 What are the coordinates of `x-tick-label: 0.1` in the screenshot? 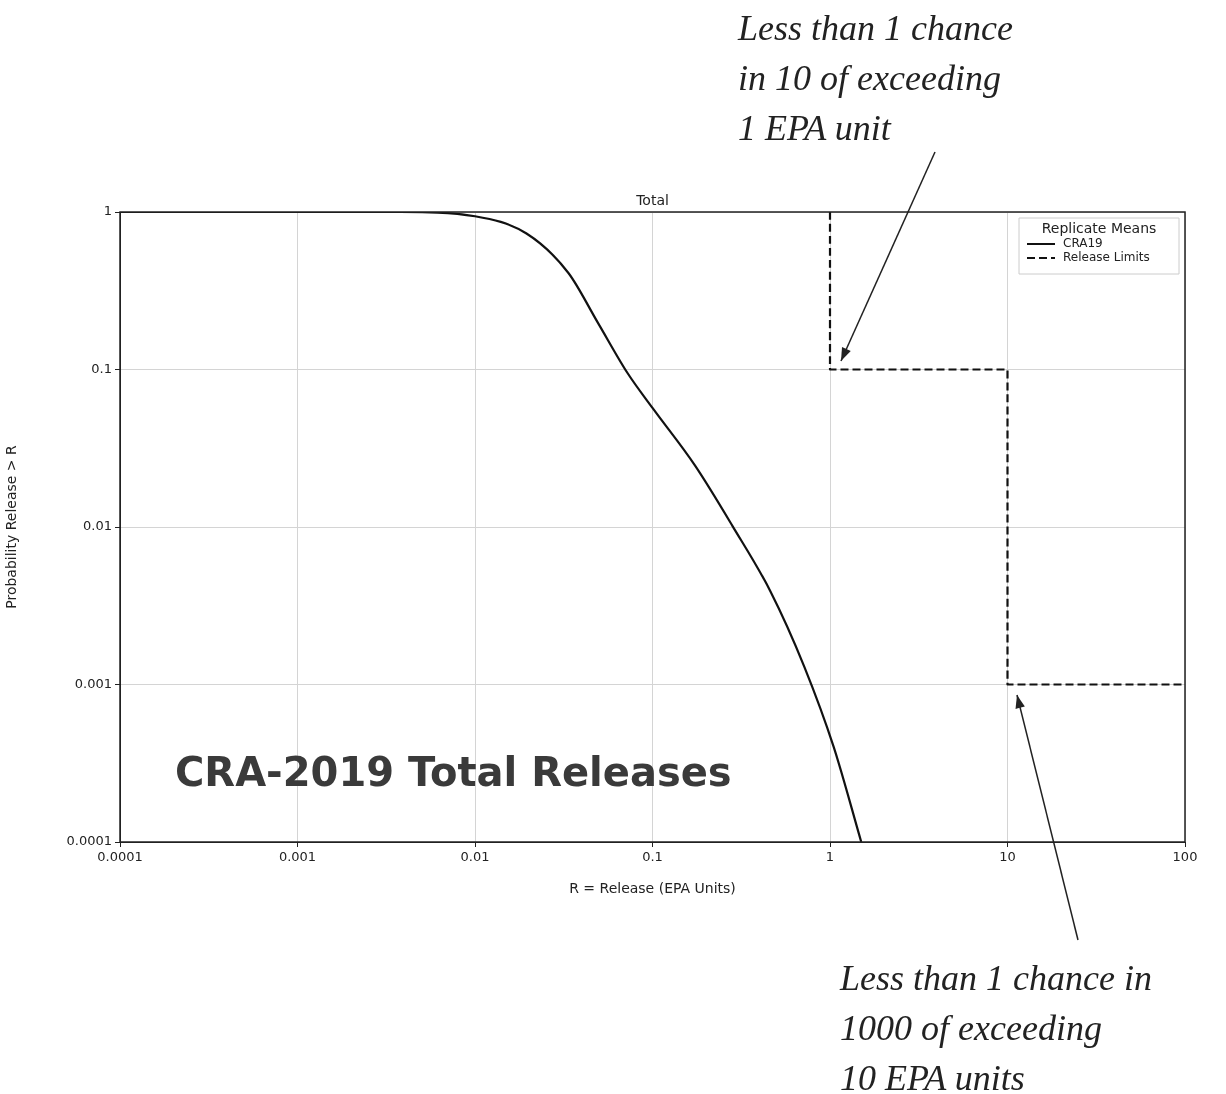 It's located at (652, 857).